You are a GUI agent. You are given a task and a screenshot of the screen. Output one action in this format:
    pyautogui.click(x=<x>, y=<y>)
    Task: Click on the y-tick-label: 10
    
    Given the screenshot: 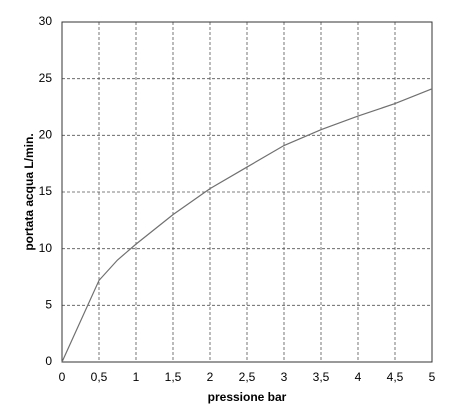 What is the action you would take?
    pyautogui.click(x=46, y=248)
    